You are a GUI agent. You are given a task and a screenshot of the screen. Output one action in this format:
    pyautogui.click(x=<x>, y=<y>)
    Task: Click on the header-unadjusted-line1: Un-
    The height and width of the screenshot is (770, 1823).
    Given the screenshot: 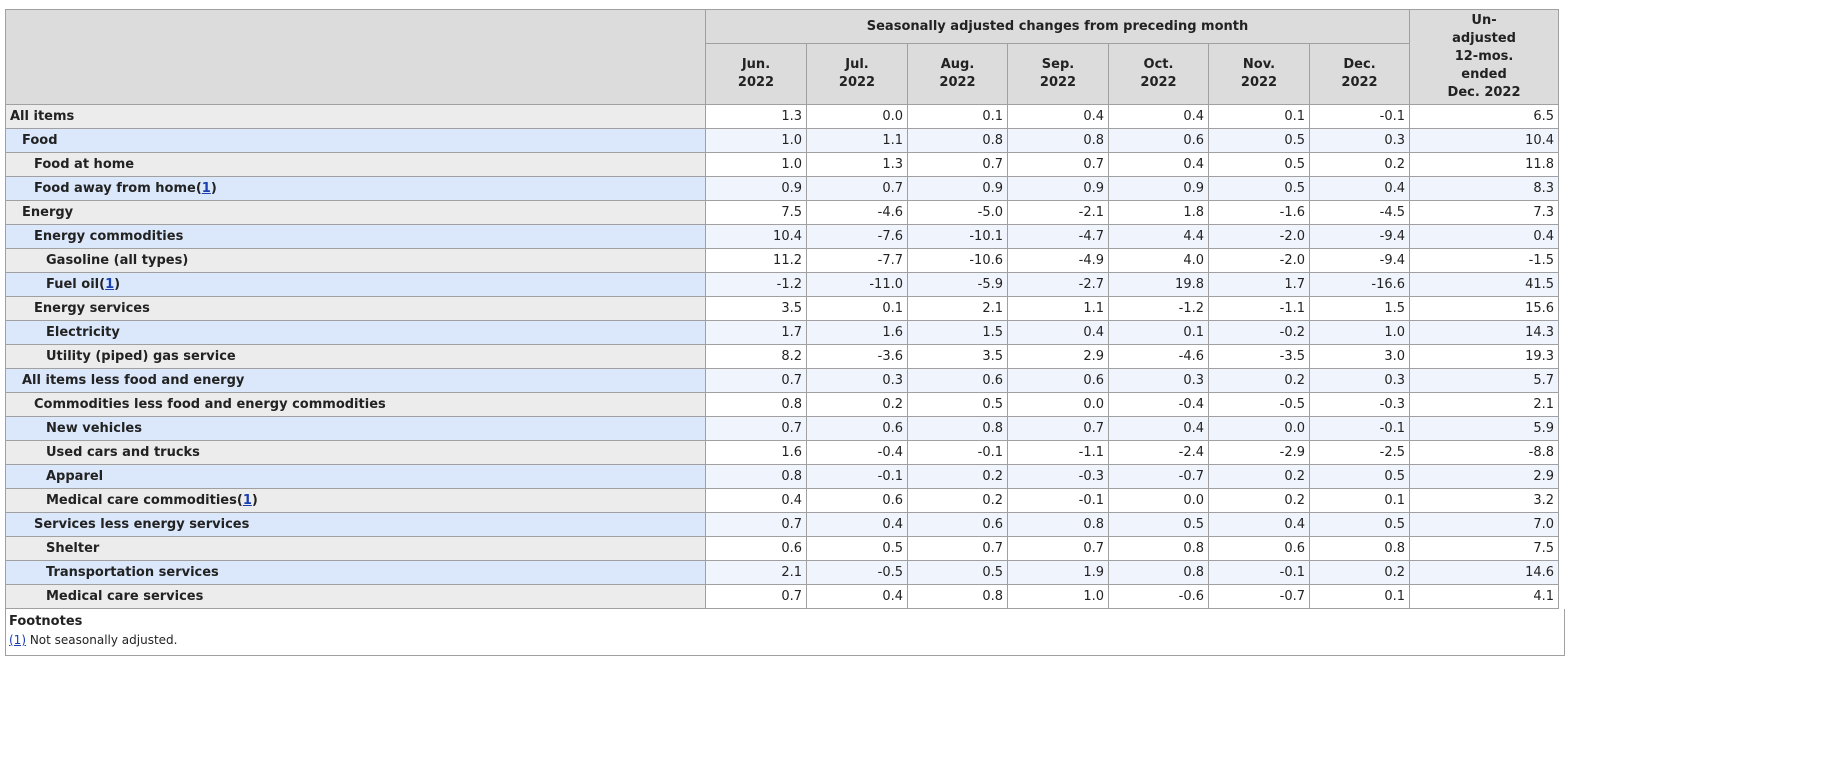 What is the action you would take?
    pyautogui.click(x=1484, y=20)
    